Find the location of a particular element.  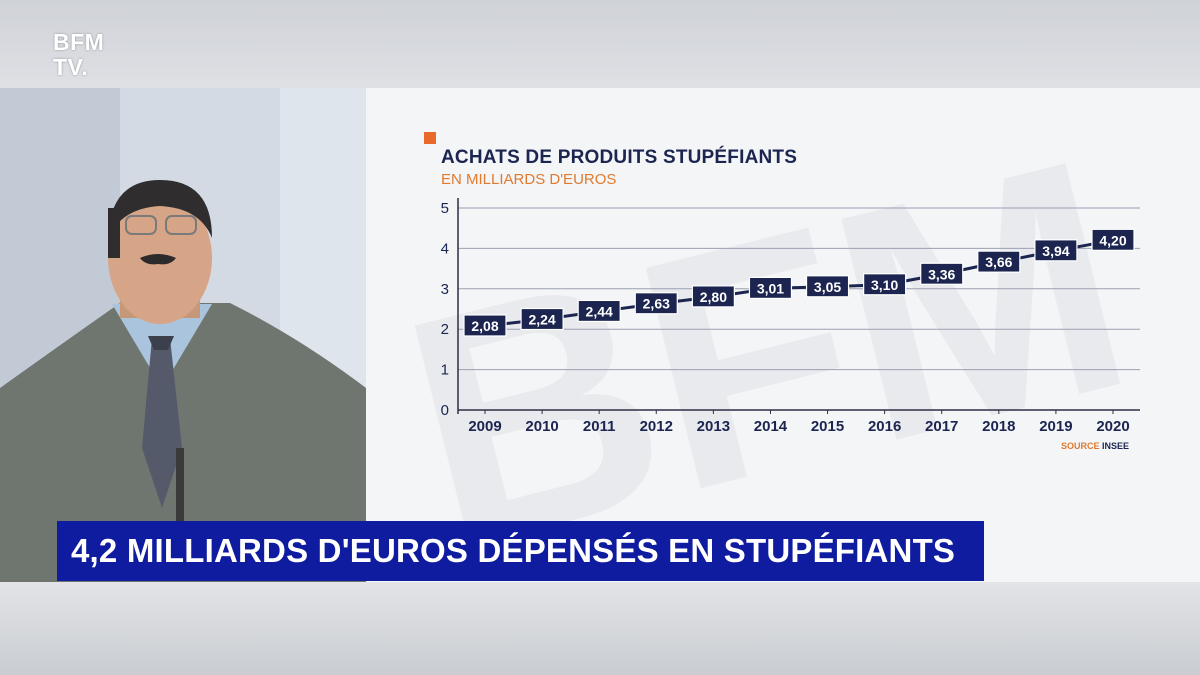

data-label-text: 3,10 is located at coordinates (884, 285).